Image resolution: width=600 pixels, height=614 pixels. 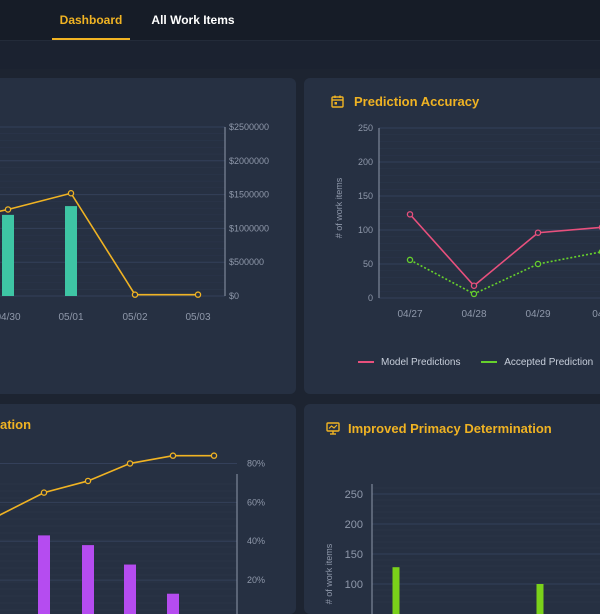 I want to click on tick-label: 40%, so click(x=256, y=541).